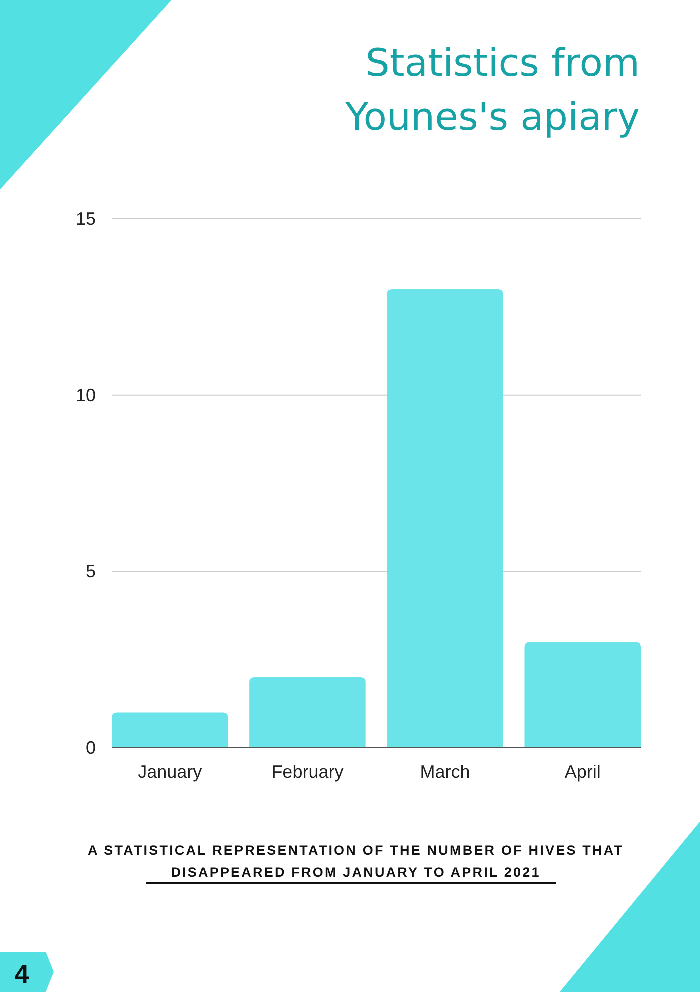 The image size is (700, 992). What do you see at coordinates (308, 772) in the screenshot?
I see `x-tick-label: February` at bounding box center [308, 772].